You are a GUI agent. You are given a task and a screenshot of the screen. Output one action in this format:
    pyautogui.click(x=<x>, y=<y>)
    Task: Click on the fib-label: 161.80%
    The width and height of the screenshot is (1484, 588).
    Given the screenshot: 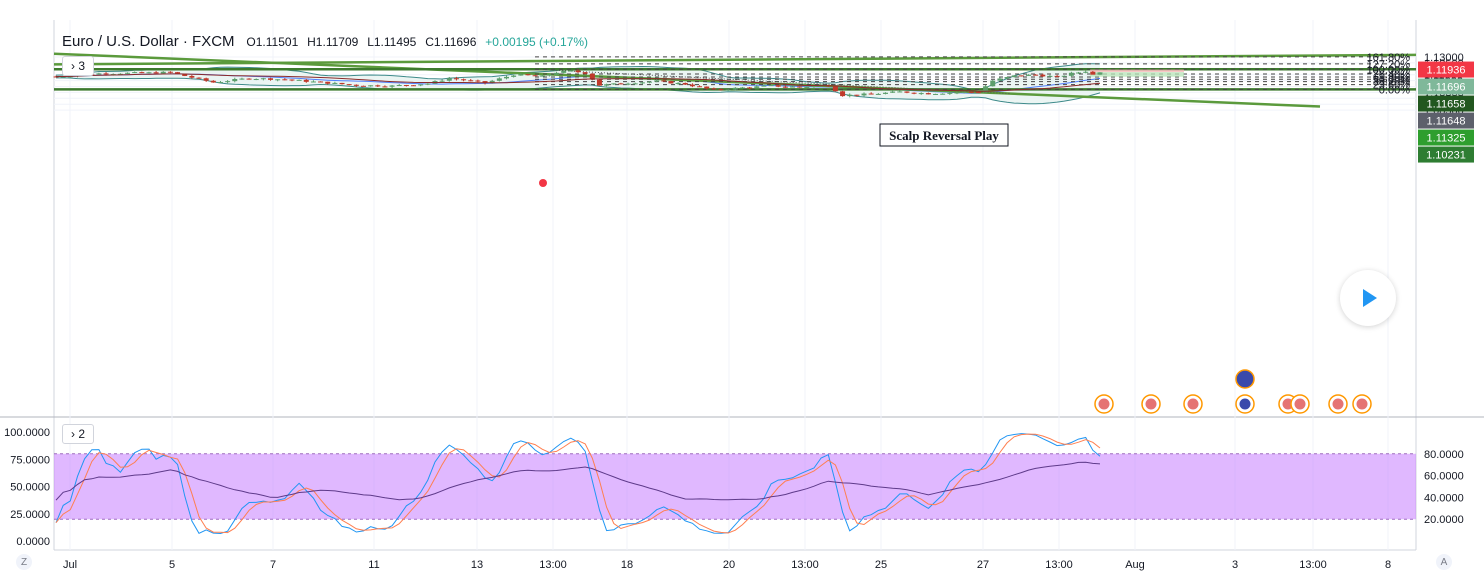 What is the action you would take?
    pyautogui.click(x=1389, y=58)
    